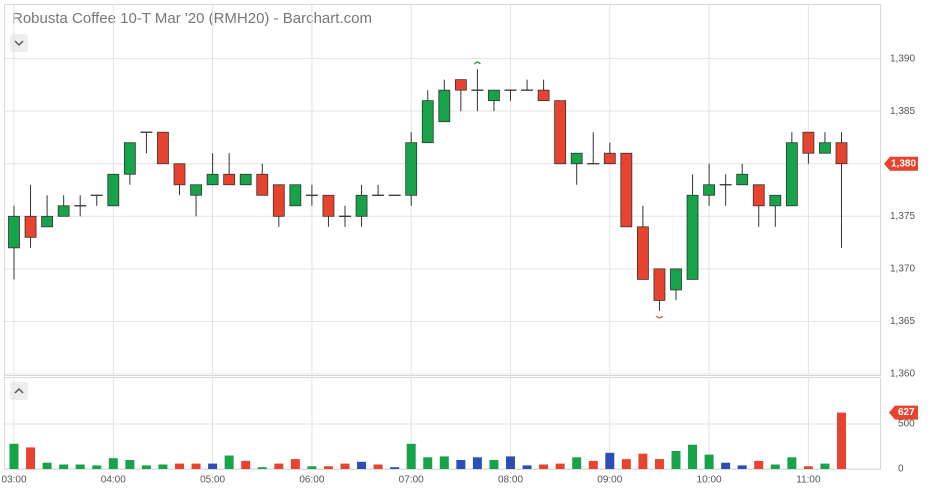 The width and height of the screenshot is (948, 489). What do you see at coordinates (477, 63) in the screenshot?
I see `high-marker` at bounding box center [477, 63].